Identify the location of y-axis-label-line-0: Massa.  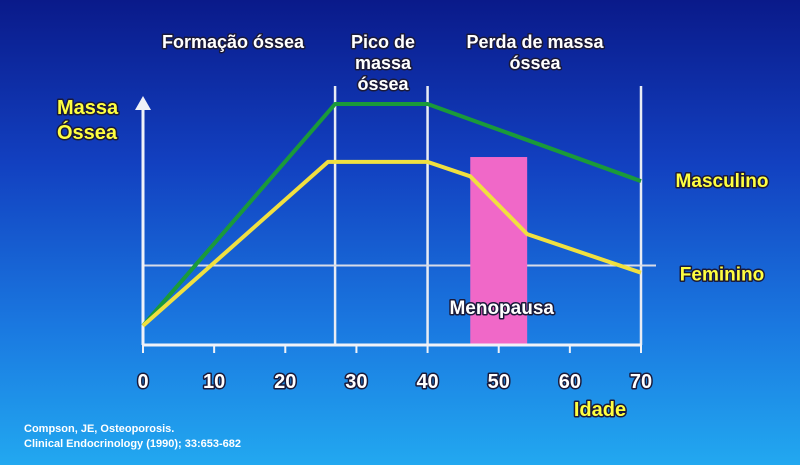
(88, 108).